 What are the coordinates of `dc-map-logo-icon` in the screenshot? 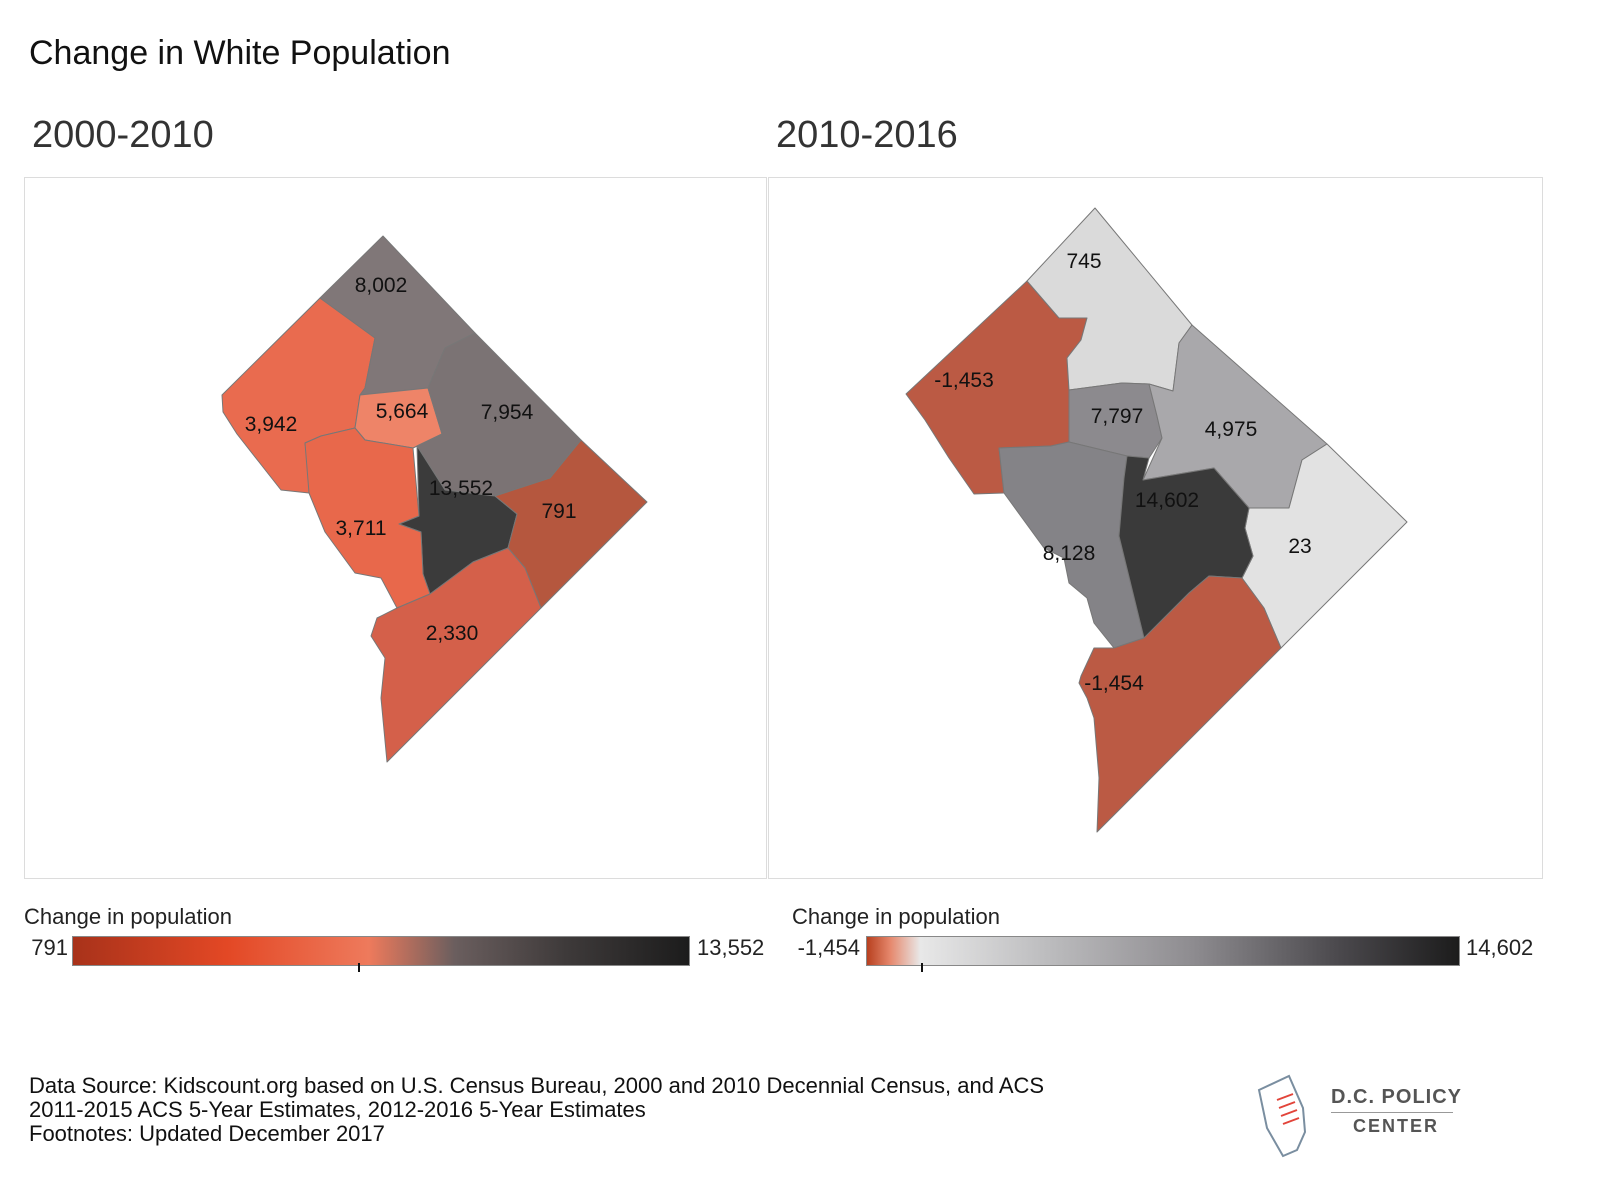 It's located at (1282, 1116).